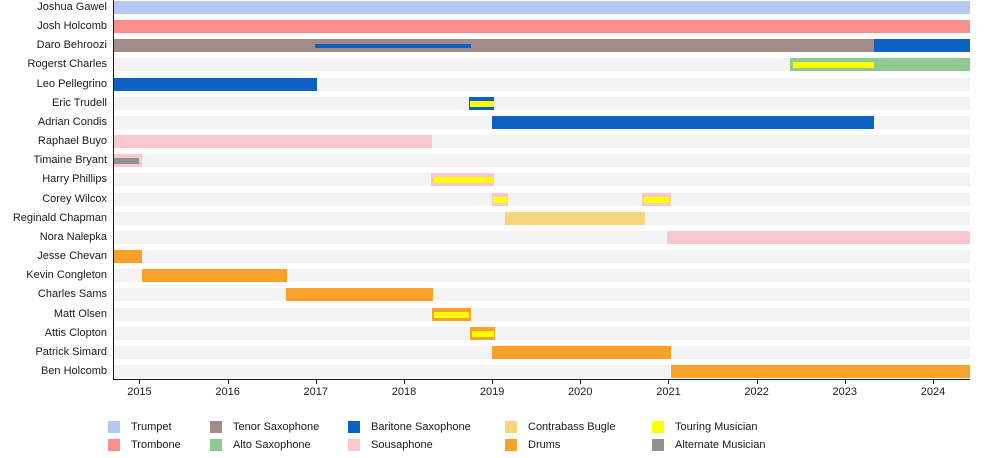  Describe the element at coordinates (404, 392) in the screenshot. I see `x-tick-label: 2018` at that location.